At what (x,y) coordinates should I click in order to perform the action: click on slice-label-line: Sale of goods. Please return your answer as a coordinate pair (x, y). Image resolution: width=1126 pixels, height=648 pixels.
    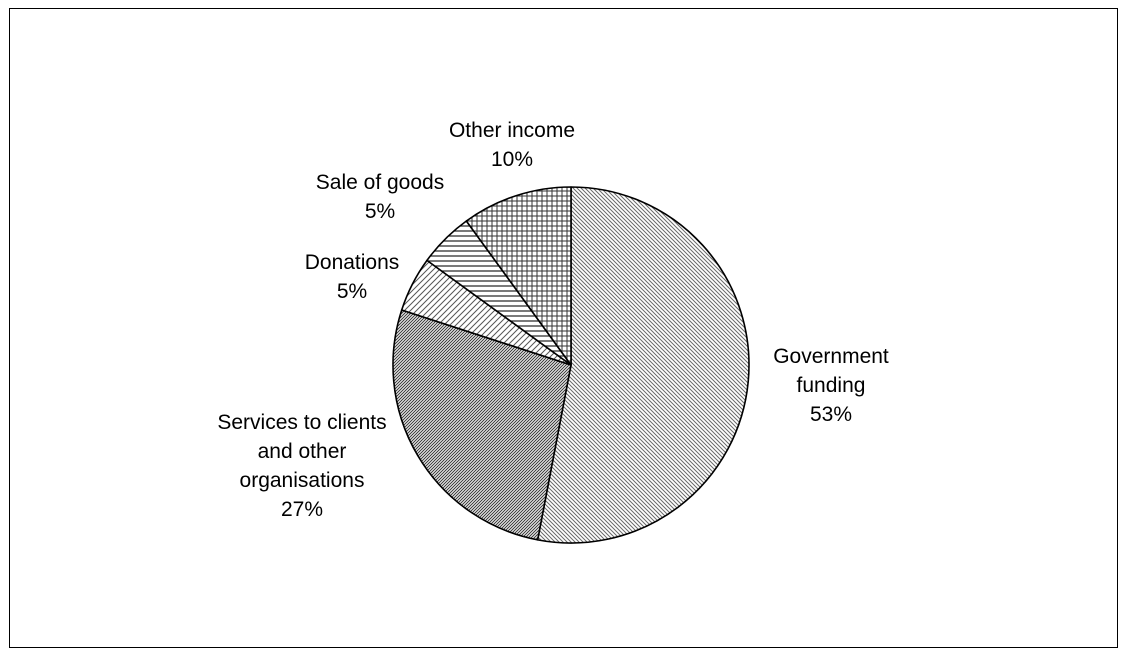
    Looking at the image, I should click on (380, 182).